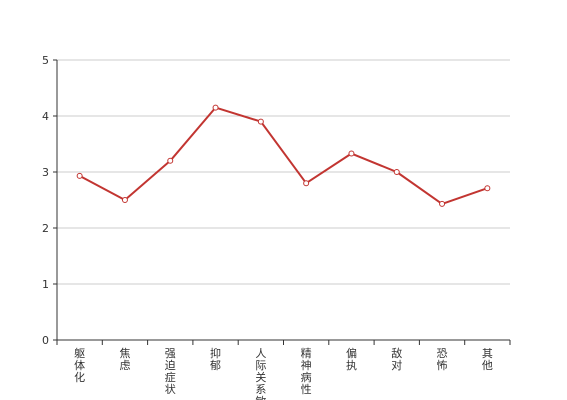  I want to click on y-tick-label-3: 3, so click(45, 172).